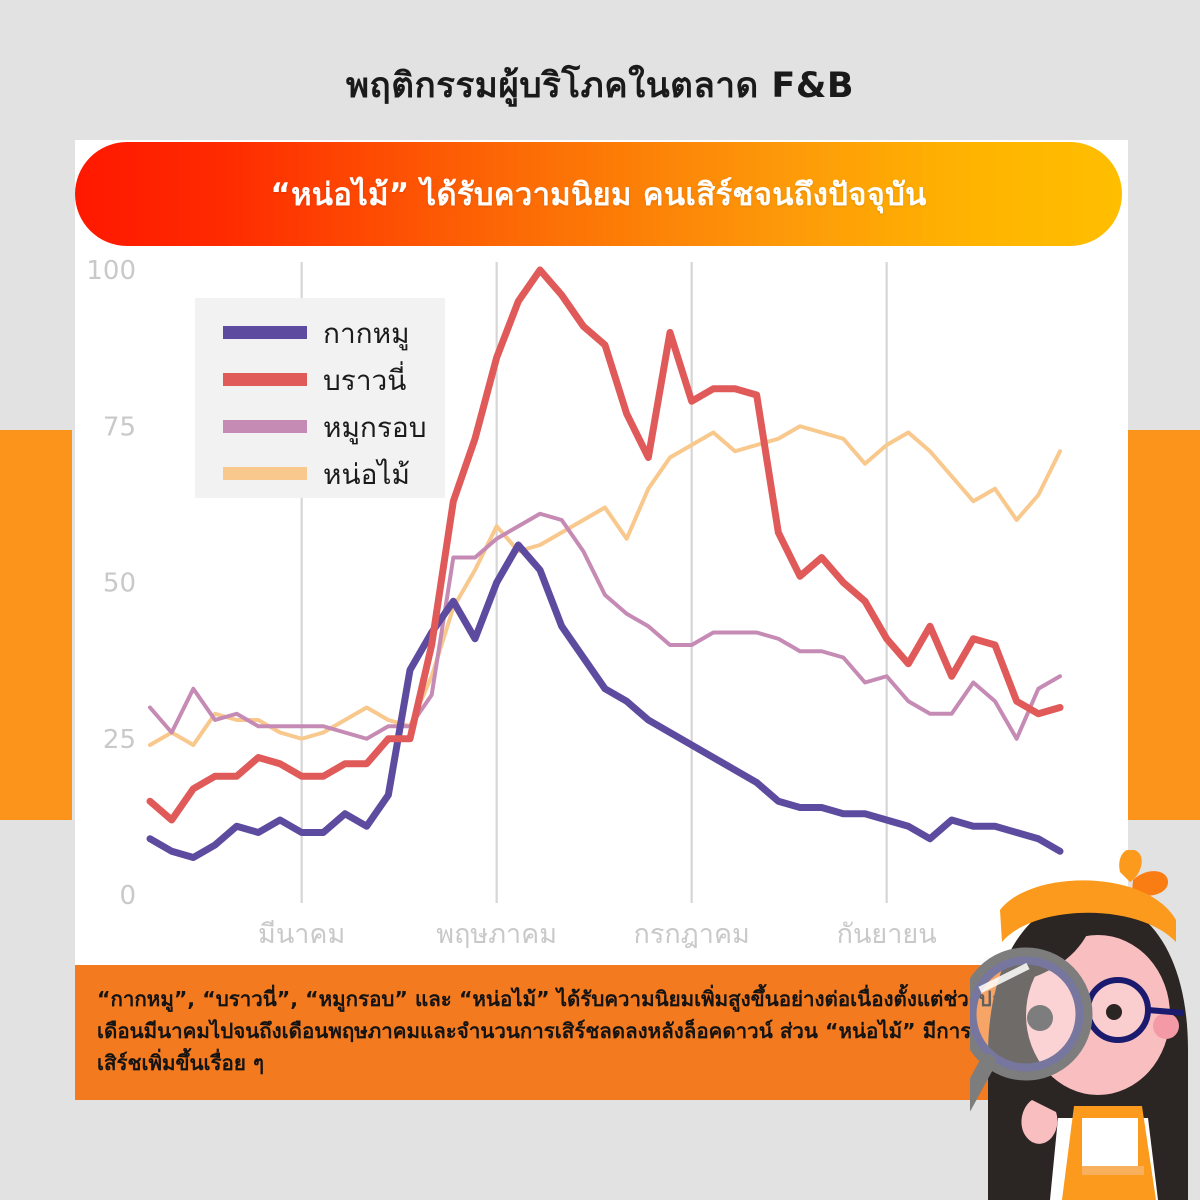  Describe the element at coordinates (111, 271) in the screenshot. I see `y-tick-label: 100` at that location.